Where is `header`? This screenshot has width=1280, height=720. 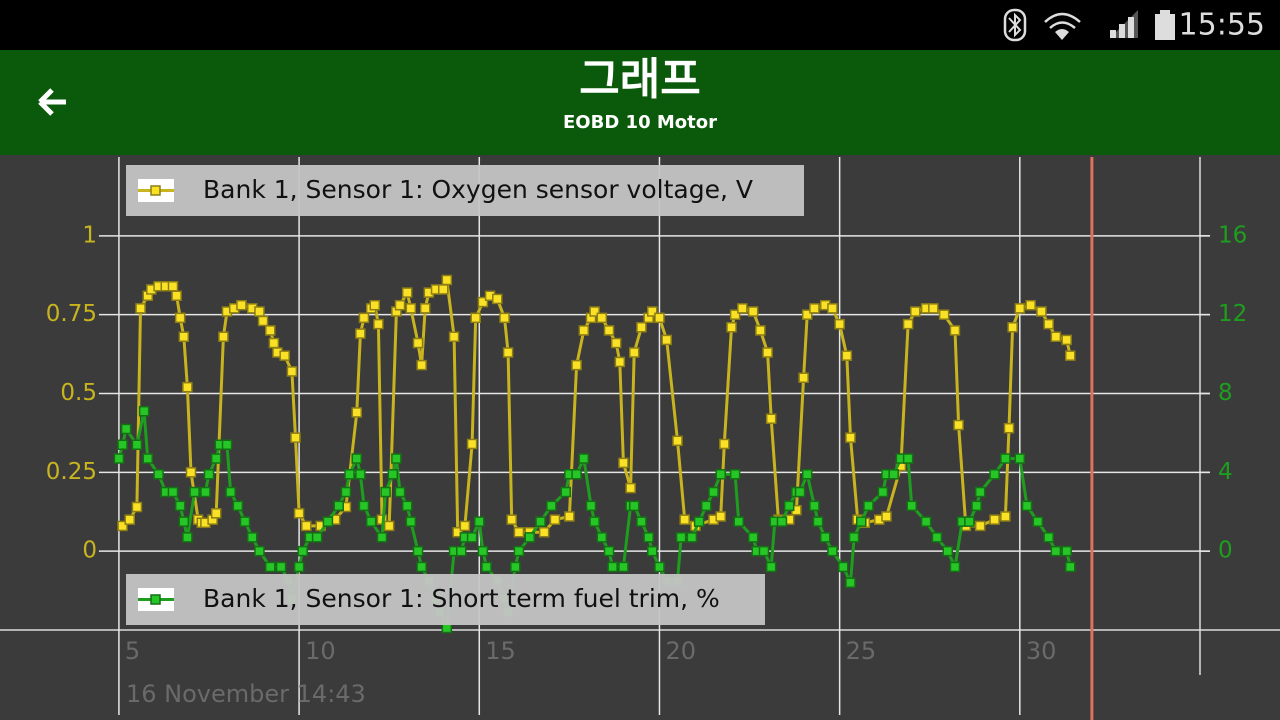 header is located at coordinates (640, 102).